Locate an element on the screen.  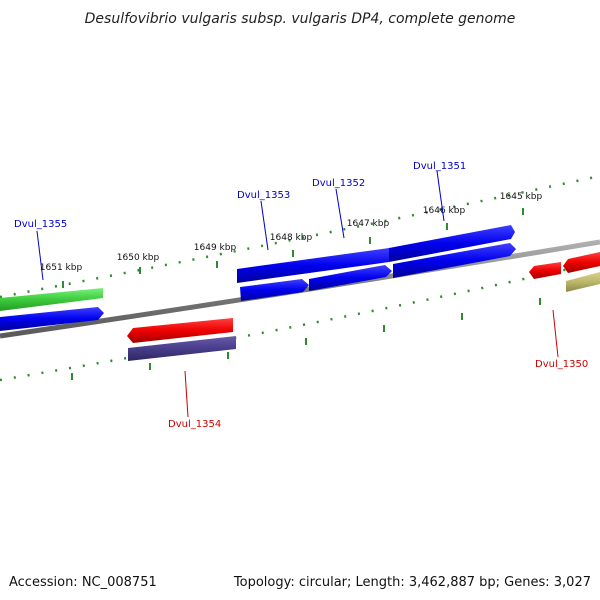
tick-label: 1646 kbp is located at coordinates (444, 211).